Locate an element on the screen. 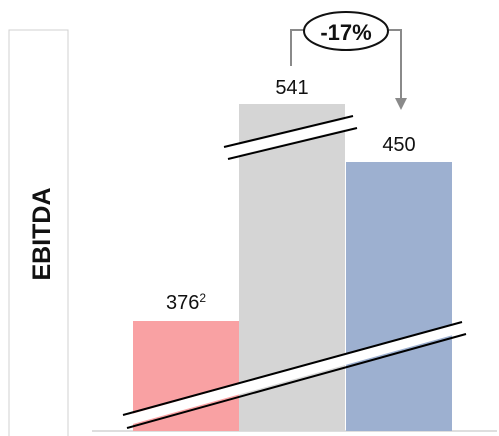  y-axis-label: EBITDA is located at coordinates (42, 233).